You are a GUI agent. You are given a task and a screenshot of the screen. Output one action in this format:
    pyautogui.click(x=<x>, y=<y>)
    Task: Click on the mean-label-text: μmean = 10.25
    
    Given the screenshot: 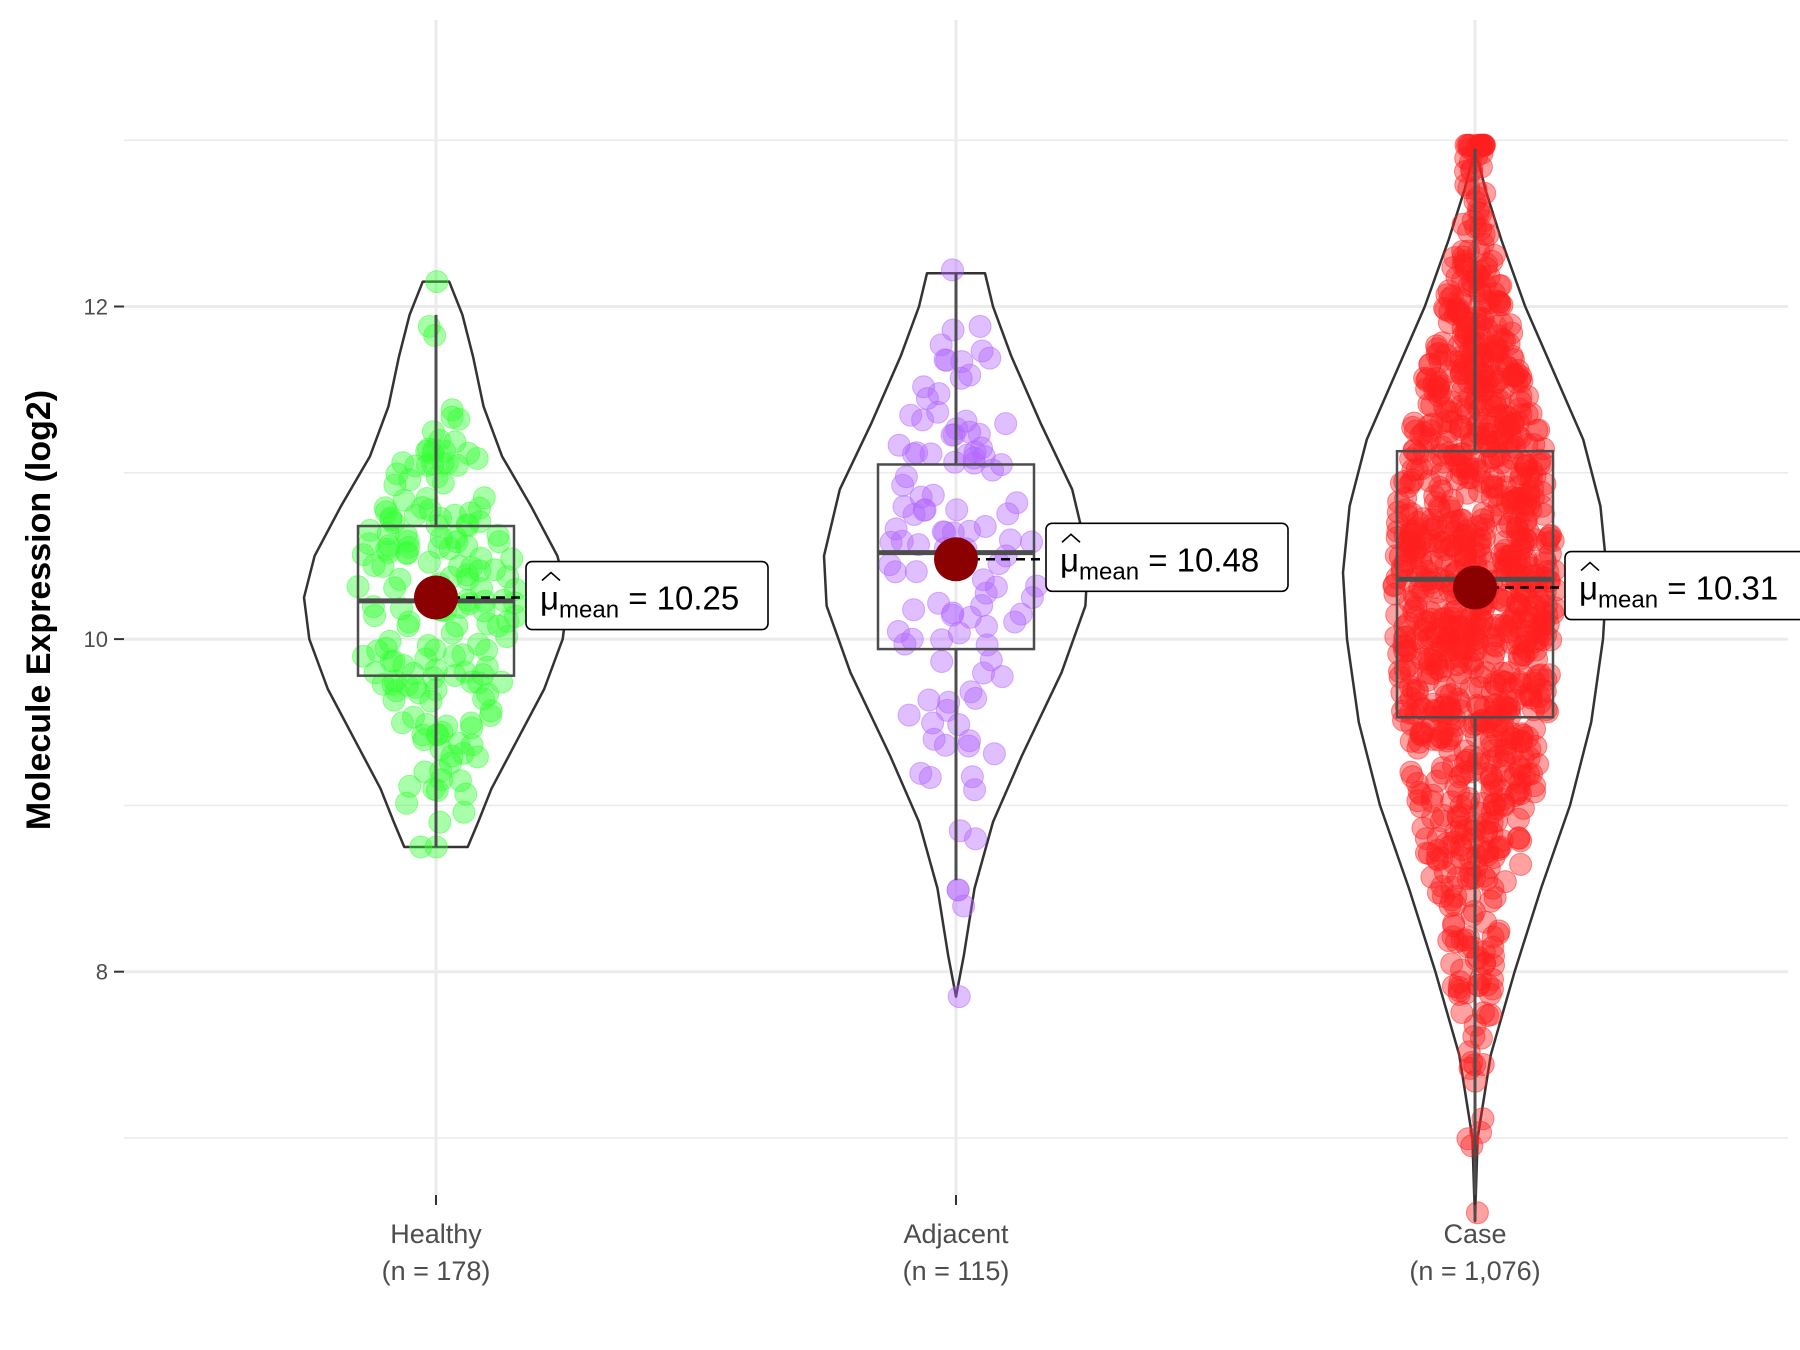 What is the action you would take?
    pyautogui.click(x=639, y=602)
    